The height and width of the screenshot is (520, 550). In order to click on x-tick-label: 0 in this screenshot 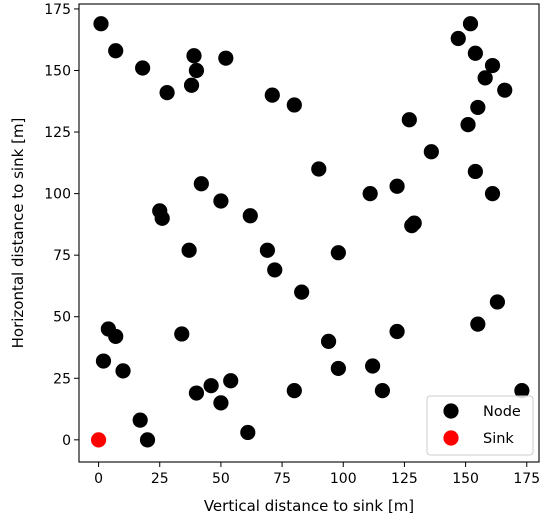, I will do `click(98, 479)`.